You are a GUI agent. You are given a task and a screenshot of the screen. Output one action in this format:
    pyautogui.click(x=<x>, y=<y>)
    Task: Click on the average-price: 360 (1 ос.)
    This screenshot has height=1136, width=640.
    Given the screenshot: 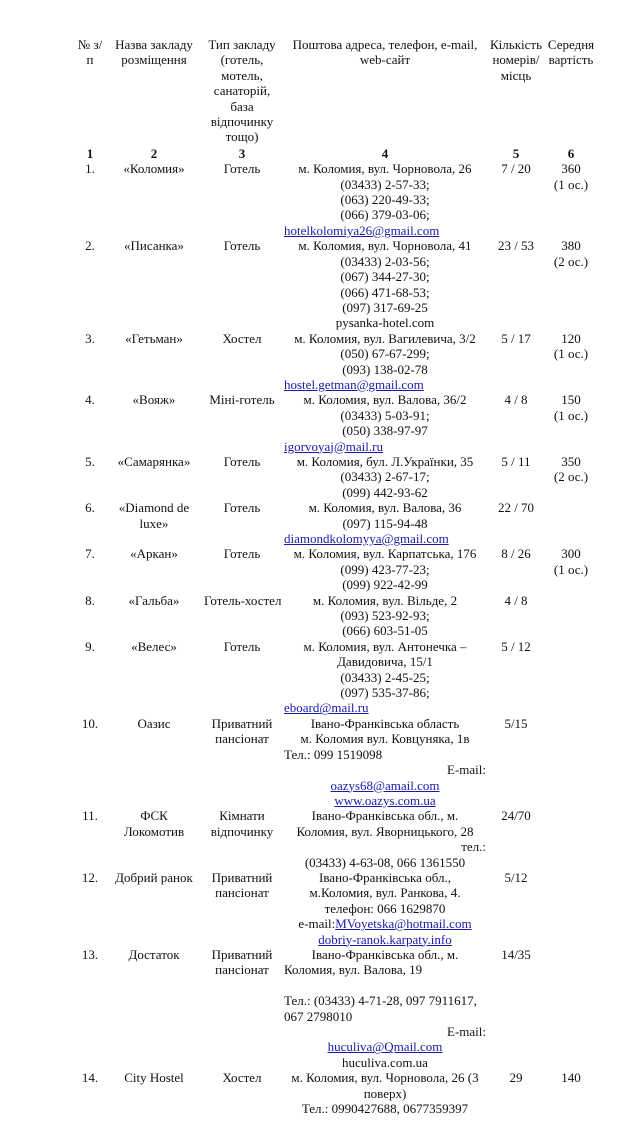 What is the action you would take?
    pyautogui.click(x=571, y=199)
    